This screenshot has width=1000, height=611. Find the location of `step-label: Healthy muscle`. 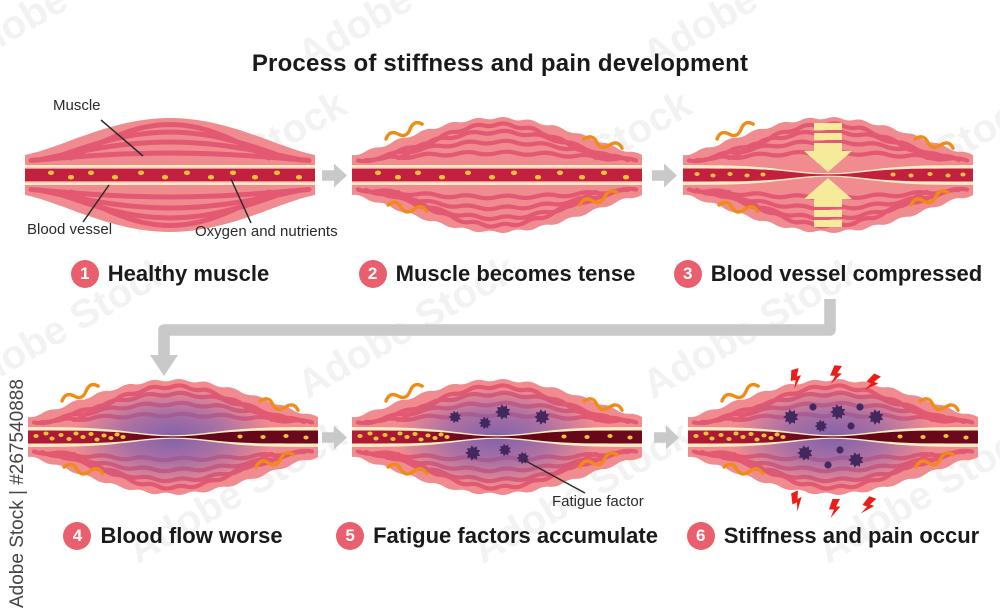

step-label: Healthy muscle is located at coordinates (188, 273).